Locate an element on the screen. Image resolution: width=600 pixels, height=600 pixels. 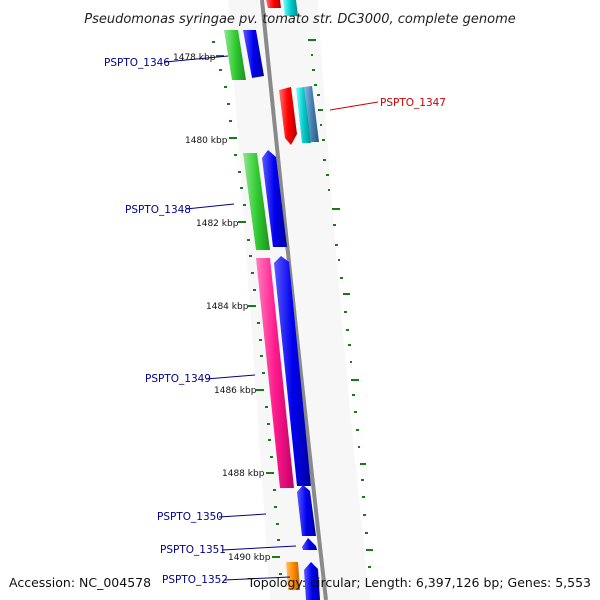
kbp-label-1482: 1482 kbp is located at coordinates (217, 224).